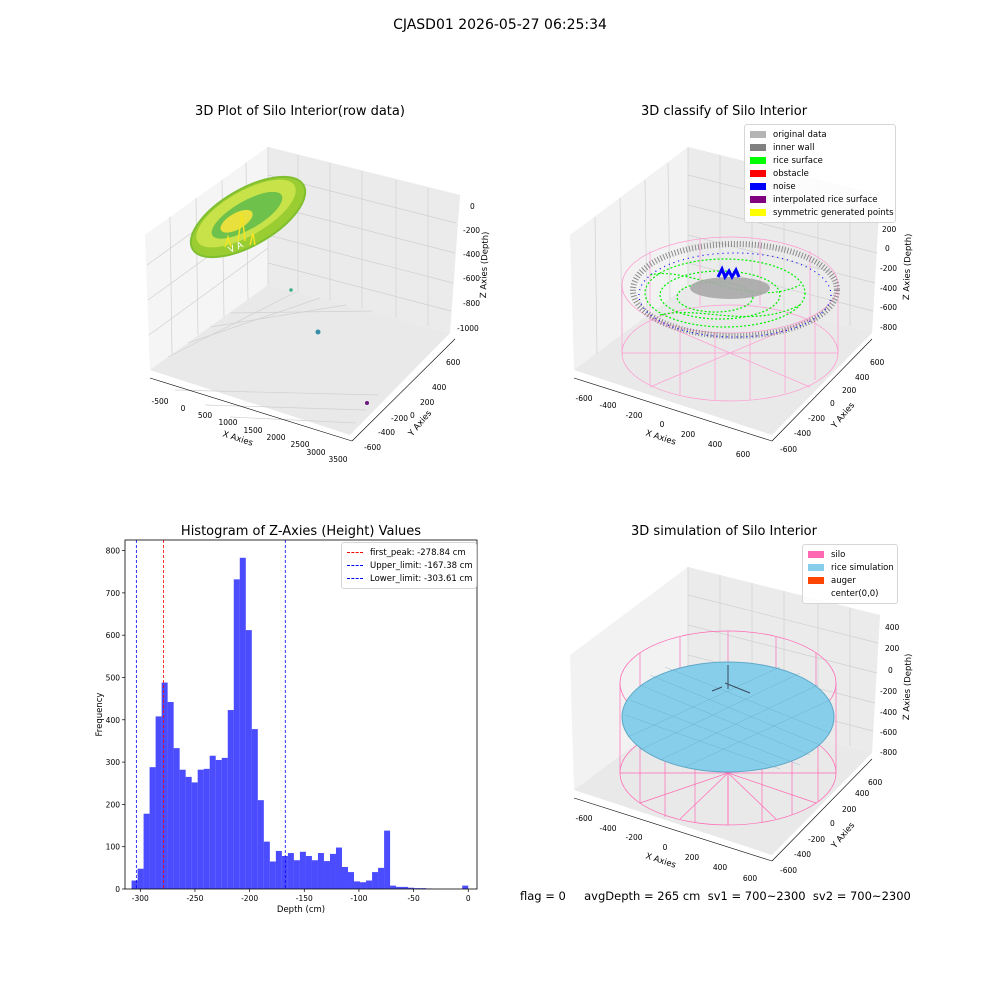 Image resolution: width=1000 pixels, height=1000 pixels. What do you see at coordinates (358, 898) in the screenshot?
I see `histogram-x-tick-label: -100` at bounding box center [358, 898].